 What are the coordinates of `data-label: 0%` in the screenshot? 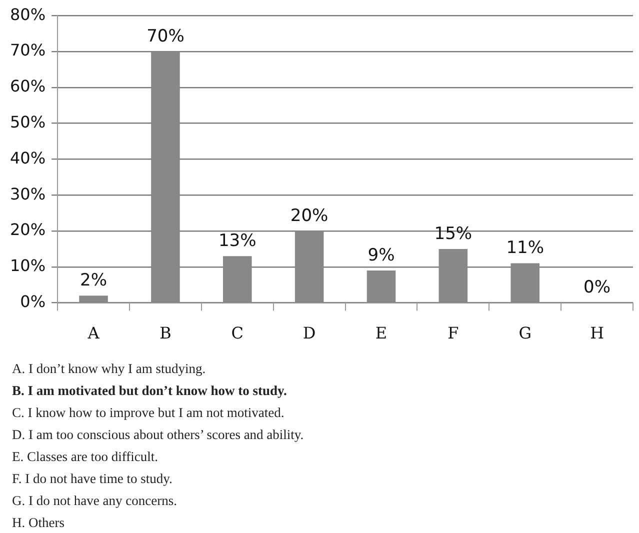 It's located at (597, 288).